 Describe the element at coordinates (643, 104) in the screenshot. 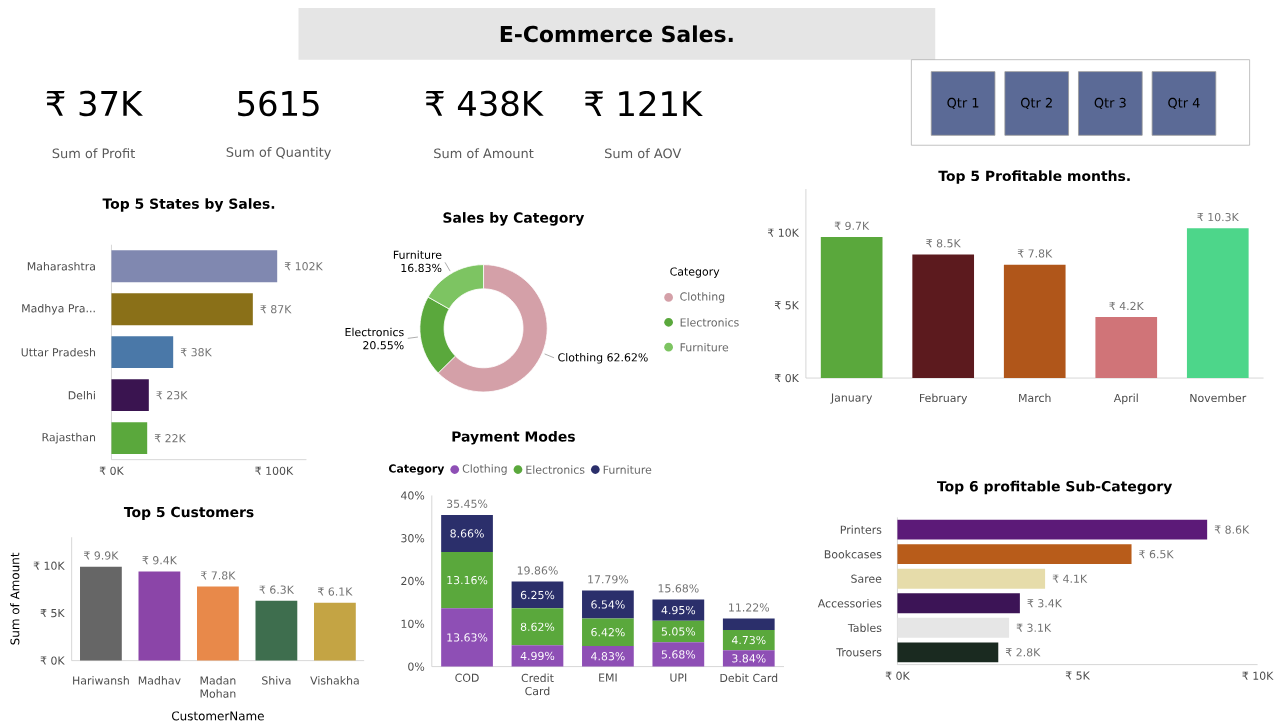

I see `text: ₹ 121K` at that location.